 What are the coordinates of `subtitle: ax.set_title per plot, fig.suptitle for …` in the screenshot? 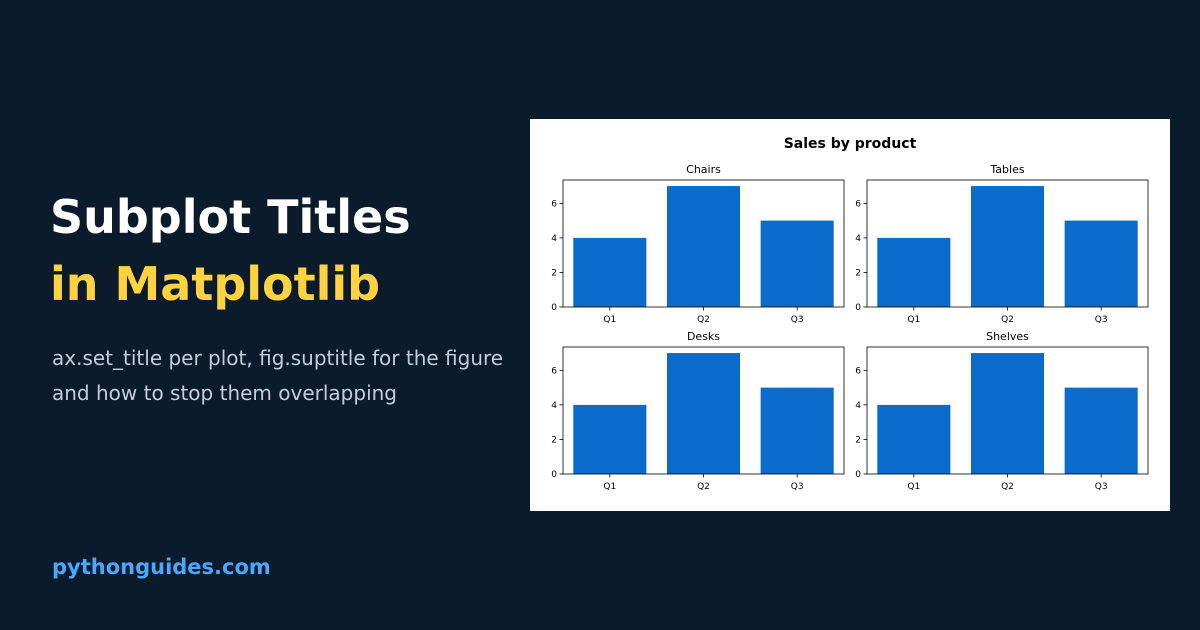 It's located at (277, 358).